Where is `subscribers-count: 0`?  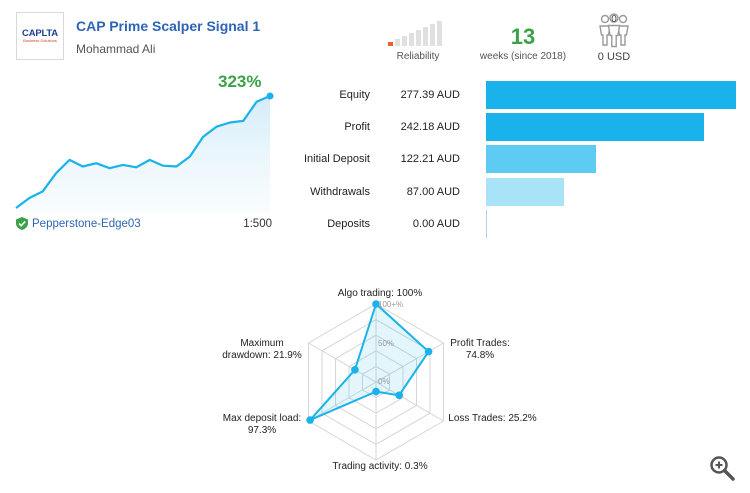 subscribers-count: 0 is located at coordinates (614, 19).